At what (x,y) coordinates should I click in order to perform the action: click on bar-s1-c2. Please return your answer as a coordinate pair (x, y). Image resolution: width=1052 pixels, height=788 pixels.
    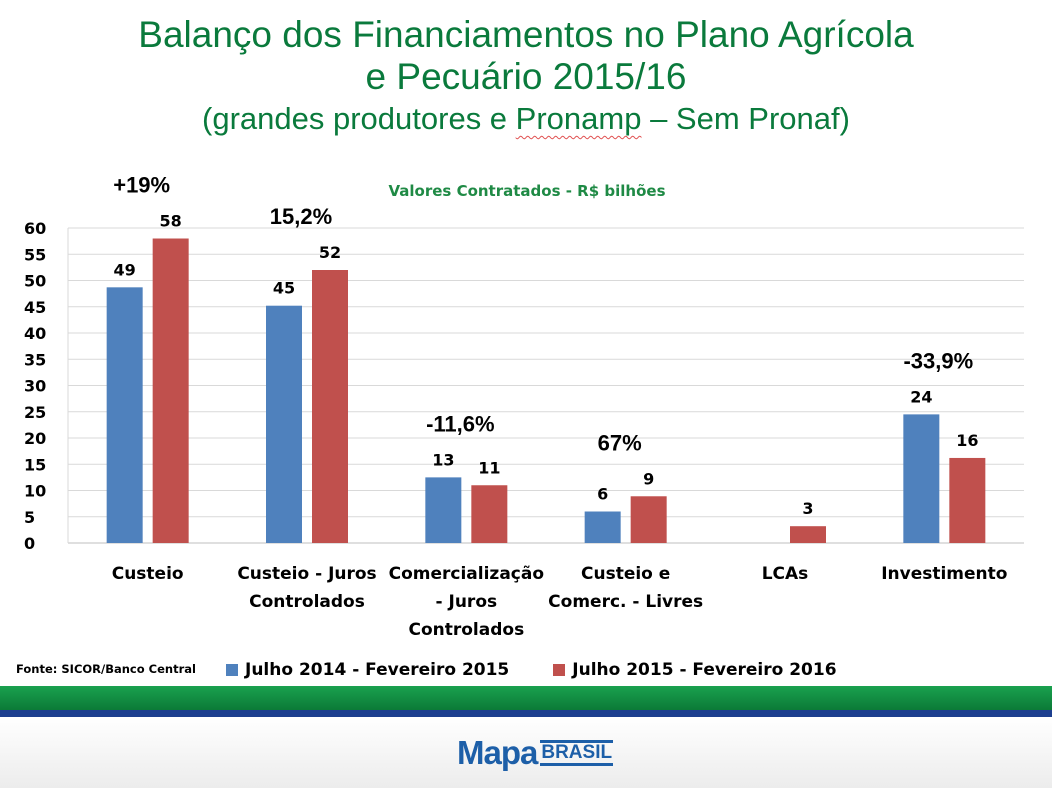
    Looking at the image, I should click on (284, 424).